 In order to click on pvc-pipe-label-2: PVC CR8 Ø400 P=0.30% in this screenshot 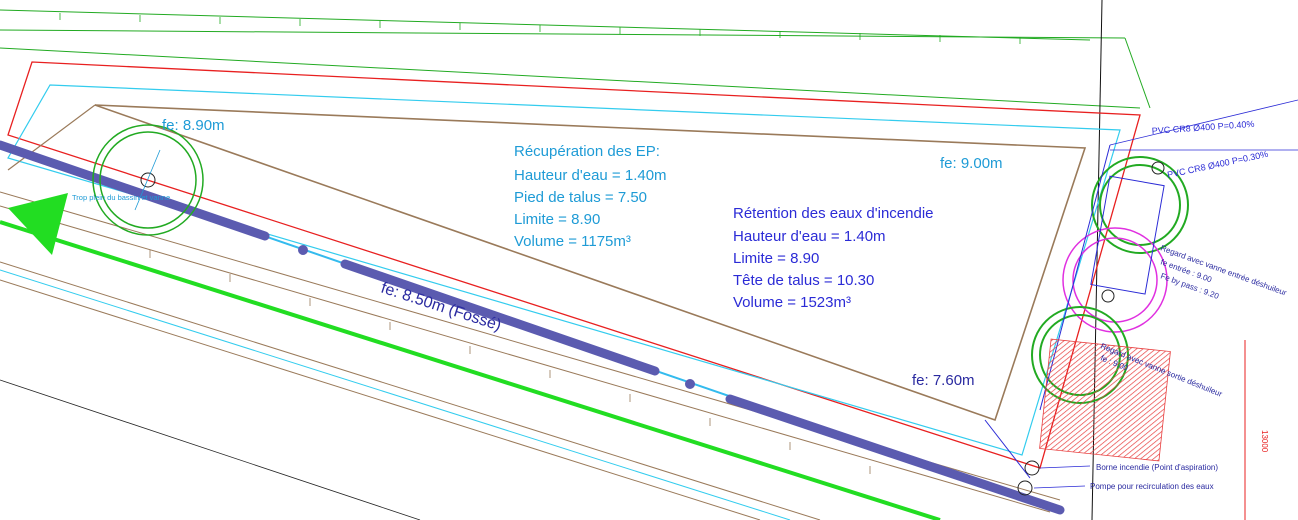, I will do `click(1217, 164)`.